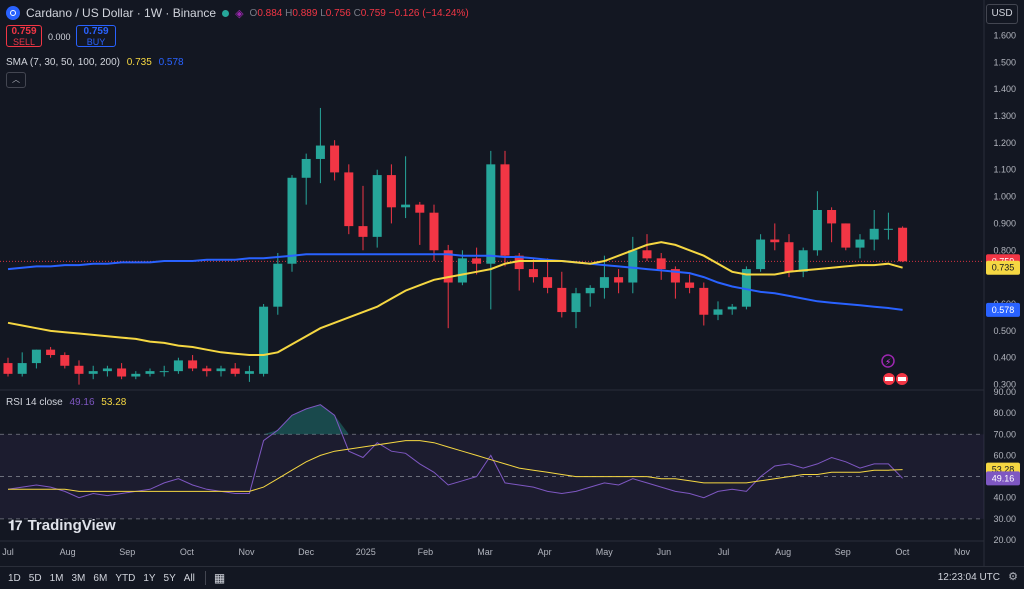 Image resolution: width=1024 pixels, height=589 pixels. I want to click on event-markers: ⚡, so click(895, 372).